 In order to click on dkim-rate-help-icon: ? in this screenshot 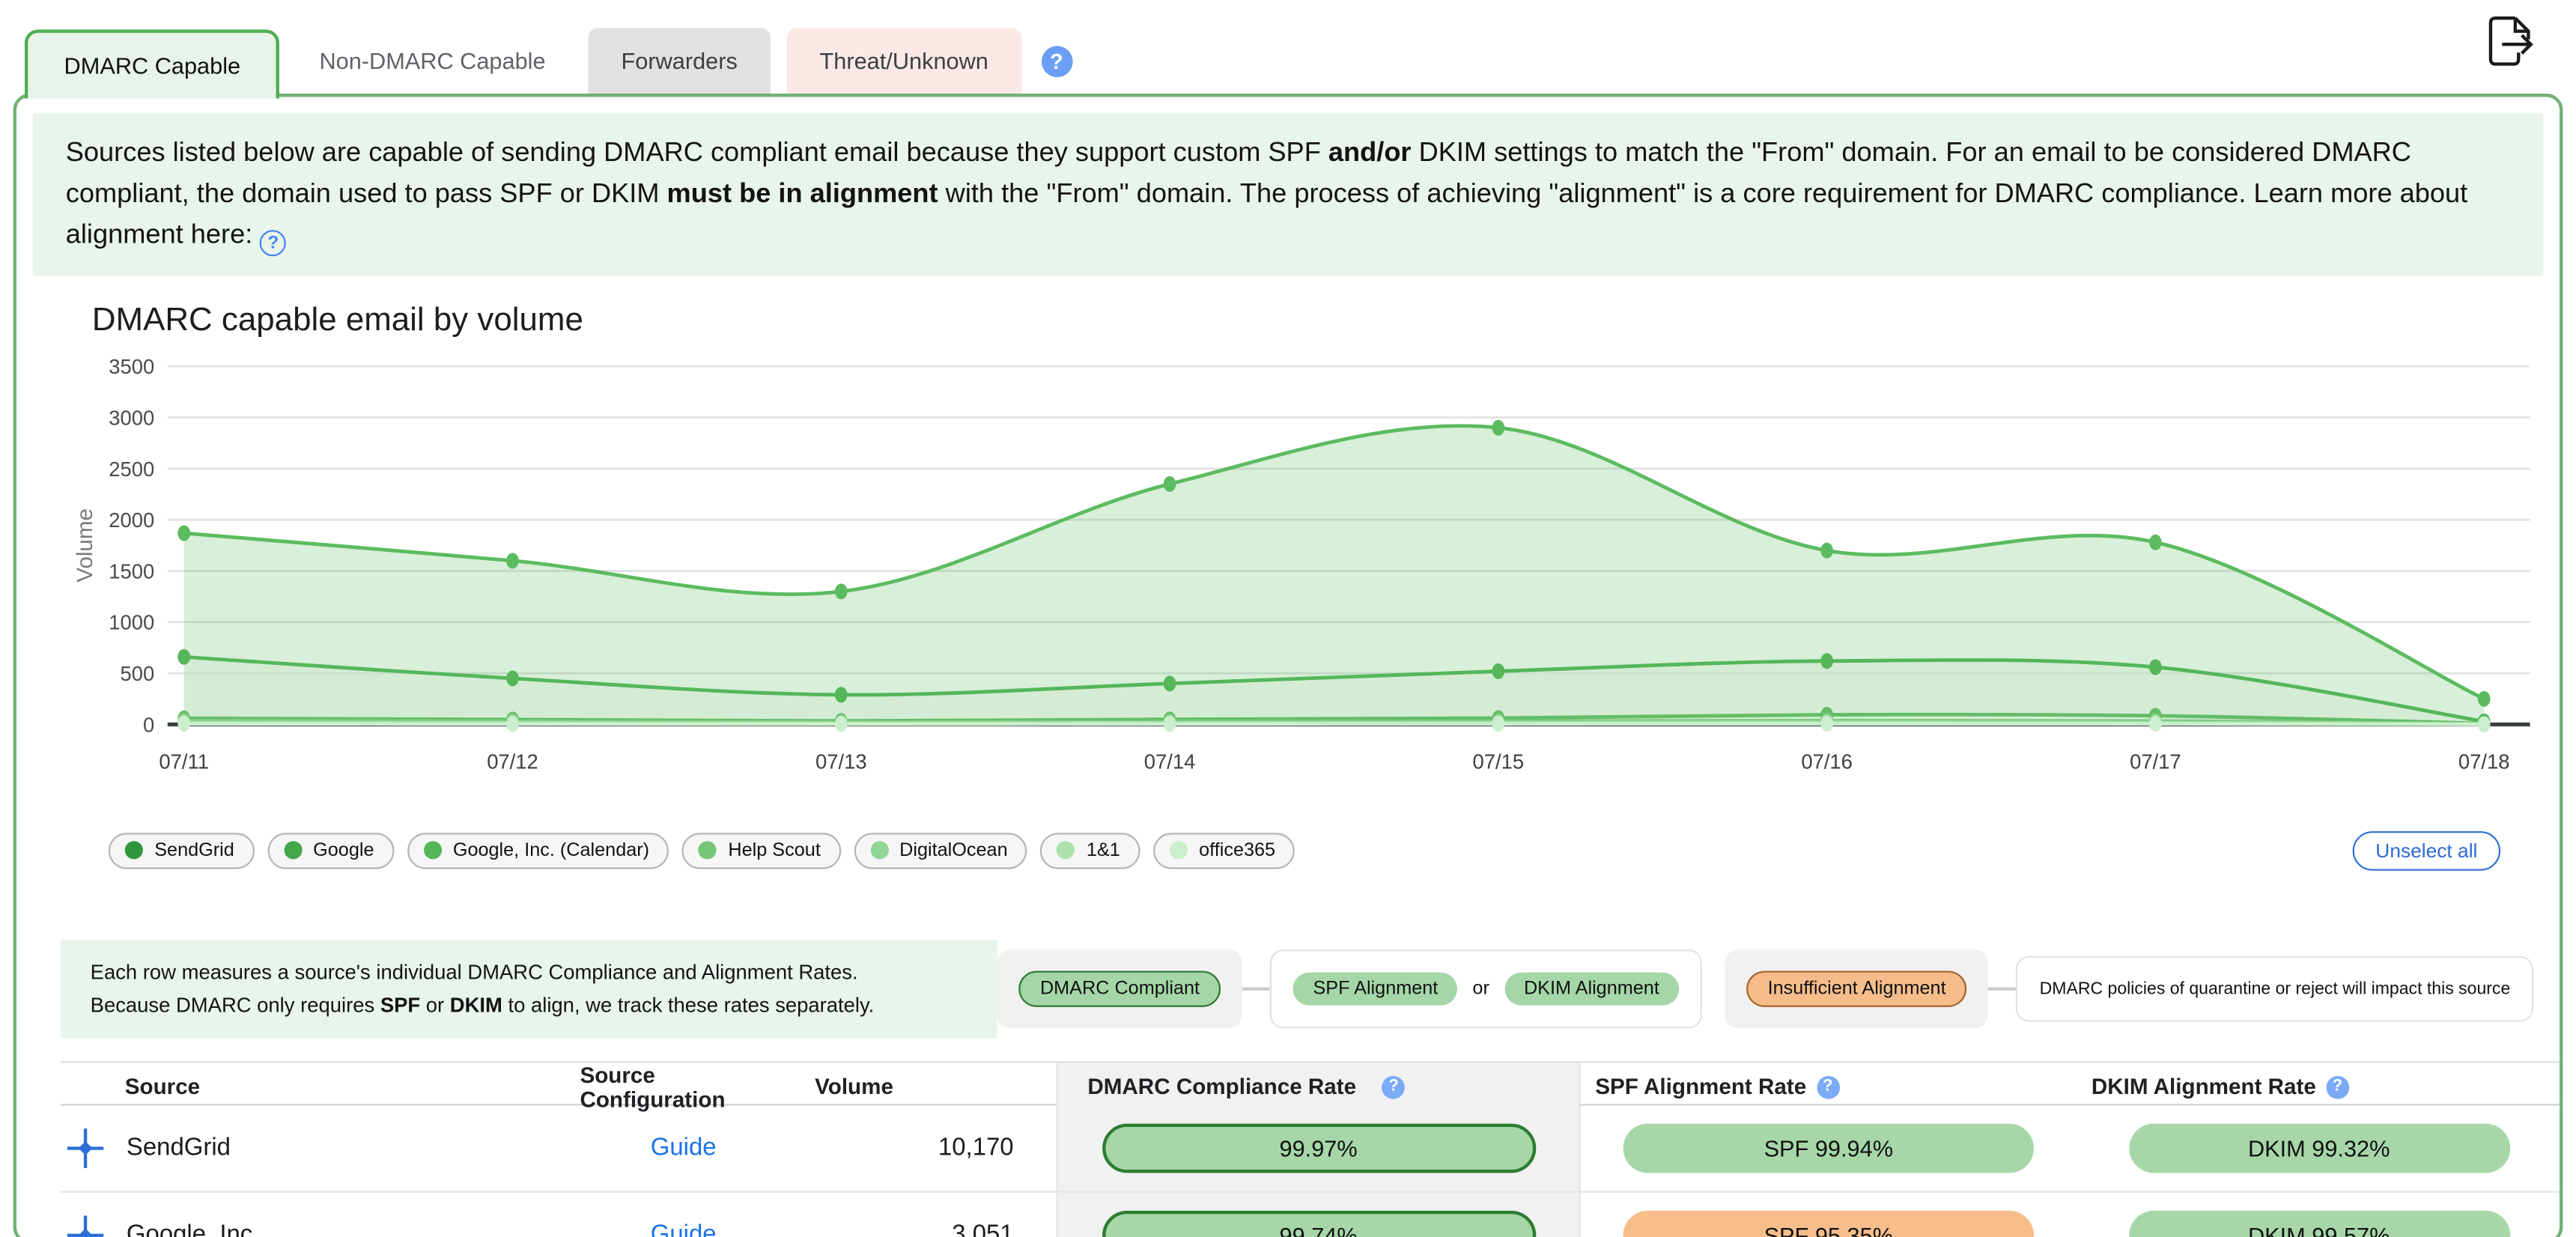, I will do `click(2337, 1087)`.